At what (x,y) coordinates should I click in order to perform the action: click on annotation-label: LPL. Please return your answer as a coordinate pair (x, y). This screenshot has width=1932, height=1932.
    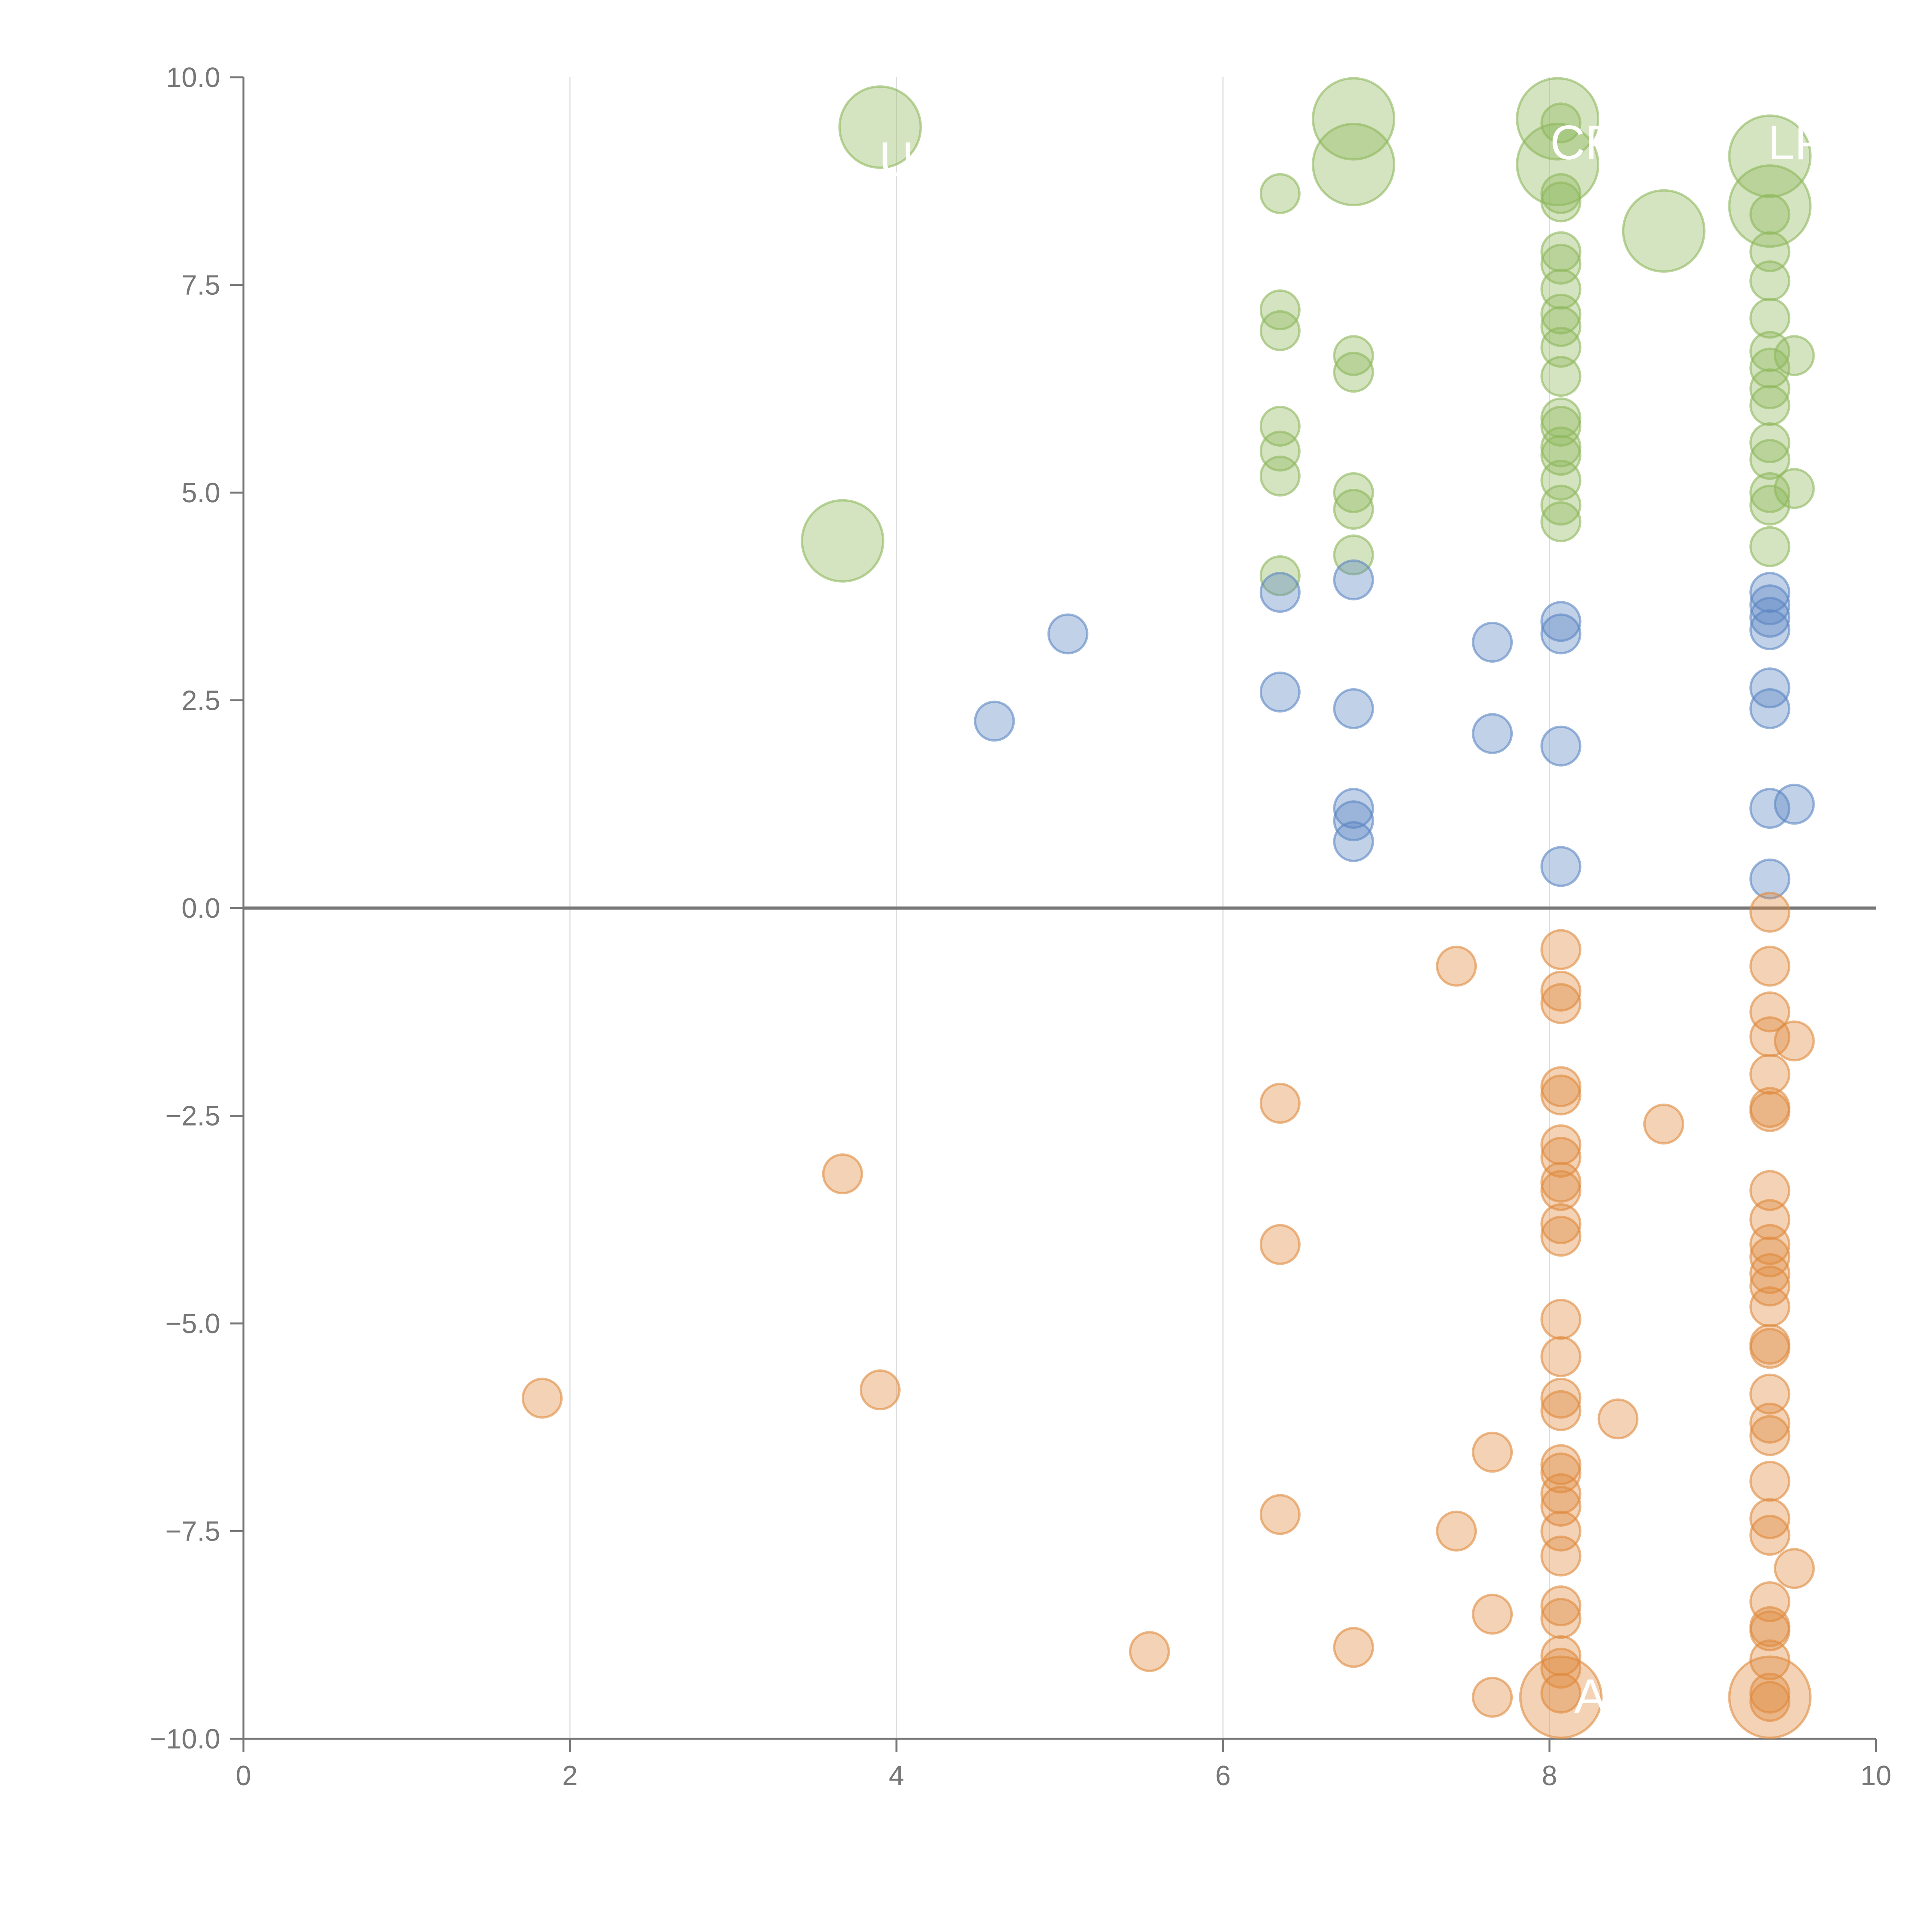
    Looking at the image, I should click on (1811, 143).